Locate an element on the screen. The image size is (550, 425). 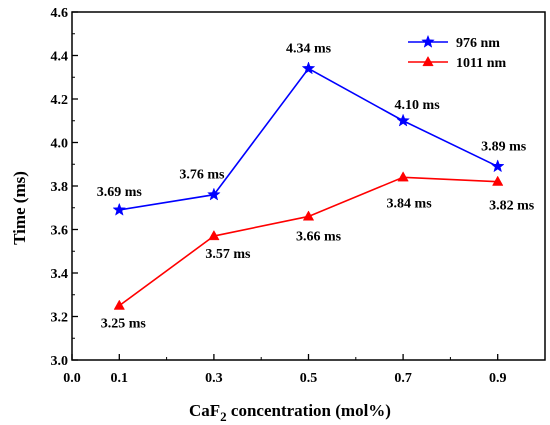
legend-marker-star is located at coordinates (428, 41).